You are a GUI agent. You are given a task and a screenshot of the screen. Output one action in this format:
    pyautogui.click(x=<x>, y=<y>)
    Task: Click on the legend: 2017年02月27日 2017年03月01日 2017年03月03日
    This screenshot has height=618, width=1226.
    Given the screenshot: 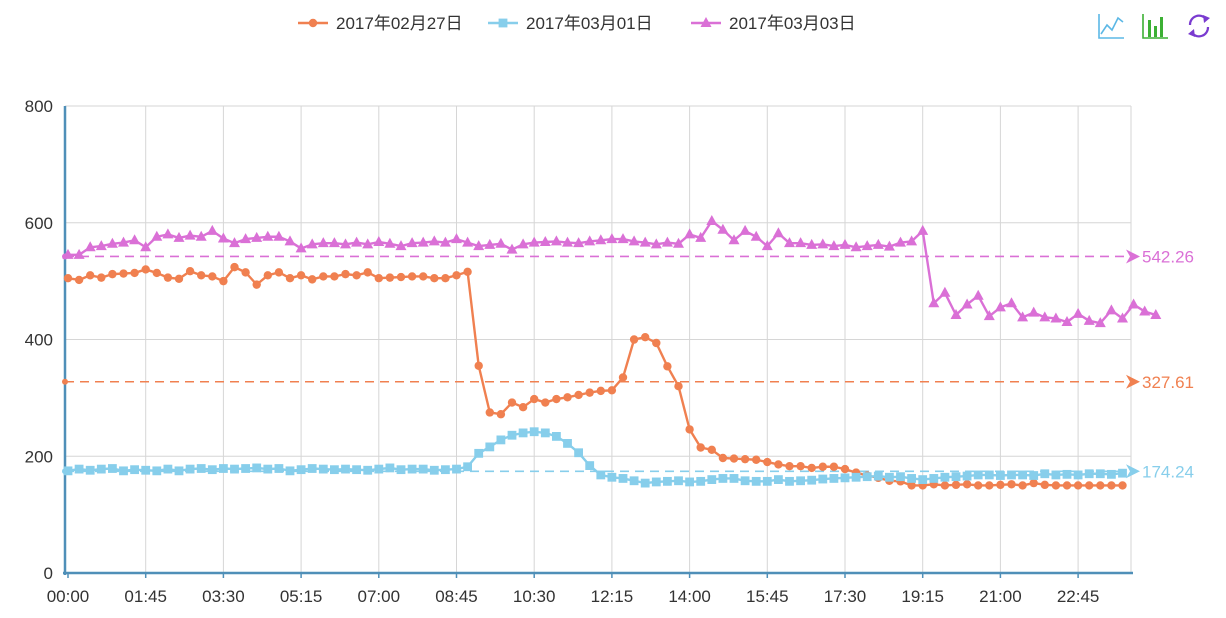 What is the action you would take?
    pyautogui.click(x=577, y=23)
    